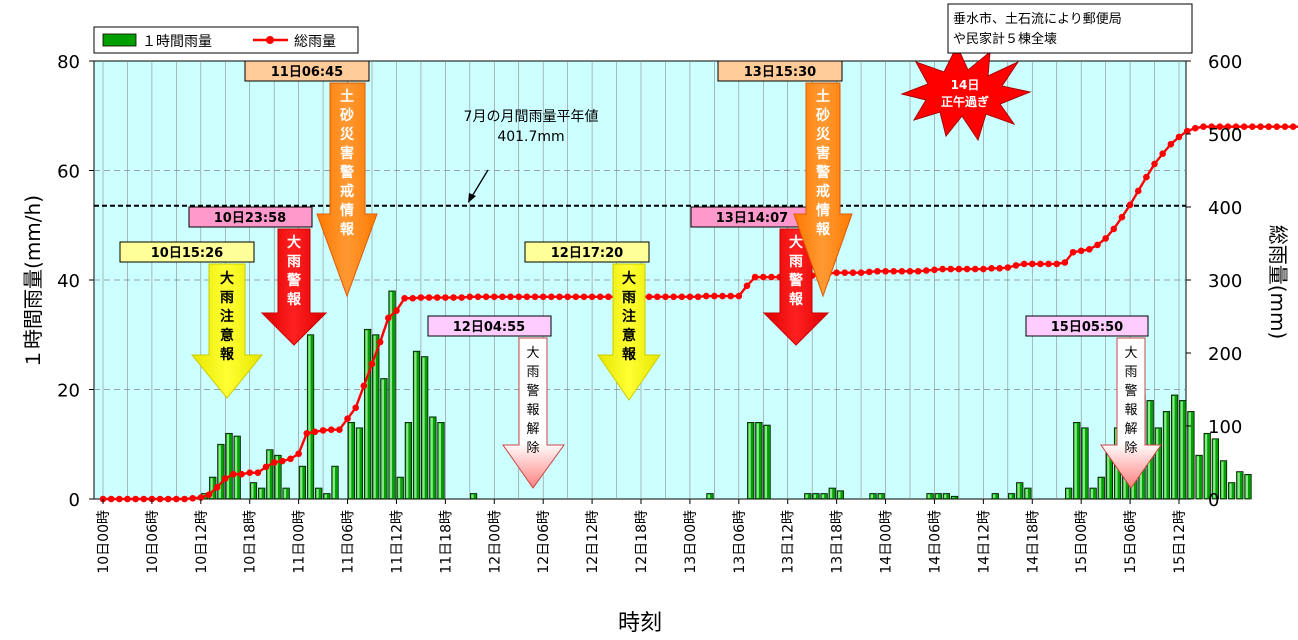 The width and height of the screenshot is (1298, 640). What do you see at coordinates (119, 40) in the screenshot?
I see `legend-bar-swatch` at bounding box center [119, 40].